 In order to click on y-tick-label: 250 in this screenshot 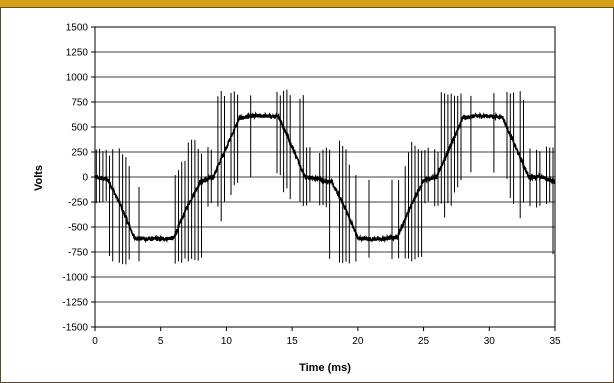, I will do `click(79, 153)`.